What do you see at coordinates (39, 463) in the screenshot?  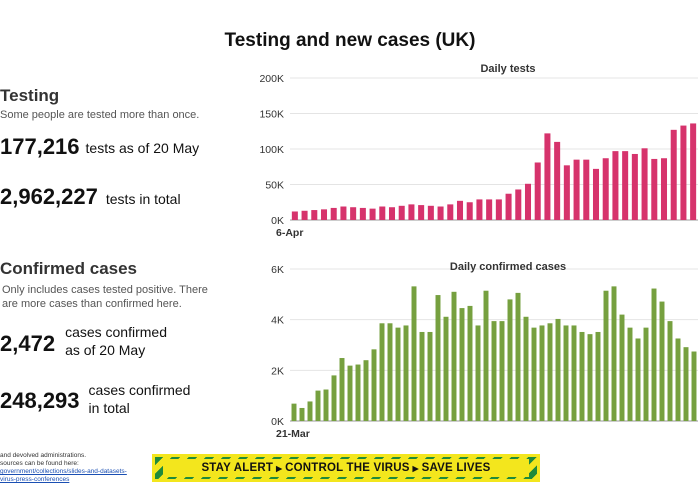 I see `source-line-2: sources can be found here:` at bounding box center [39, 463].